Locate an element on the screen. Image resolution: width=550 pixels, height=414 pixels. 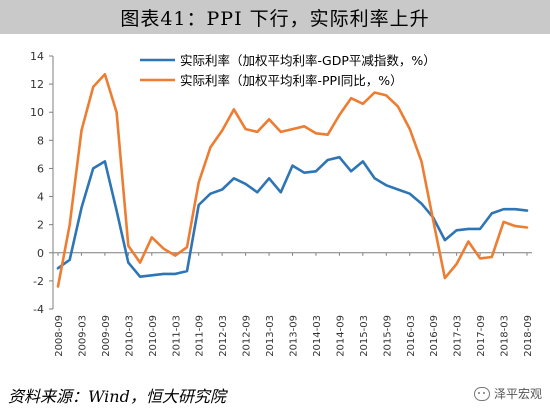
x-tick-label: 2010-03 is located at coordinates (129, 336).